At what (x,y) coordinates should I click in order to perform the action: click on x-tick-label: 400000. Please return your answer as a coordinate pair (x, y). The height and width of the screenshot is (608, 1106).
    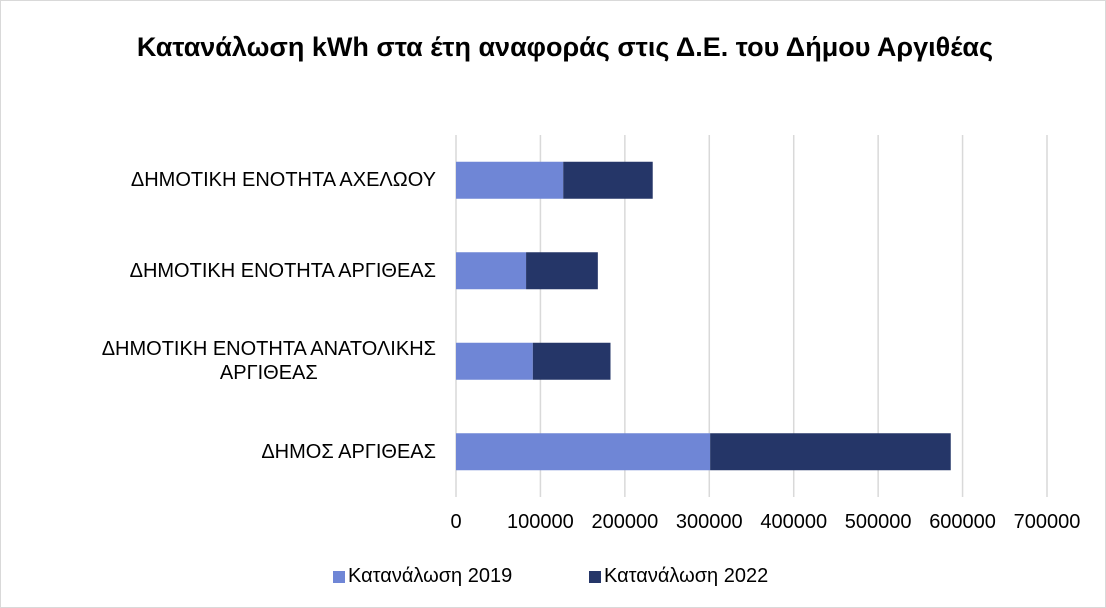
    Looking at the image, I should click on (794, 522).